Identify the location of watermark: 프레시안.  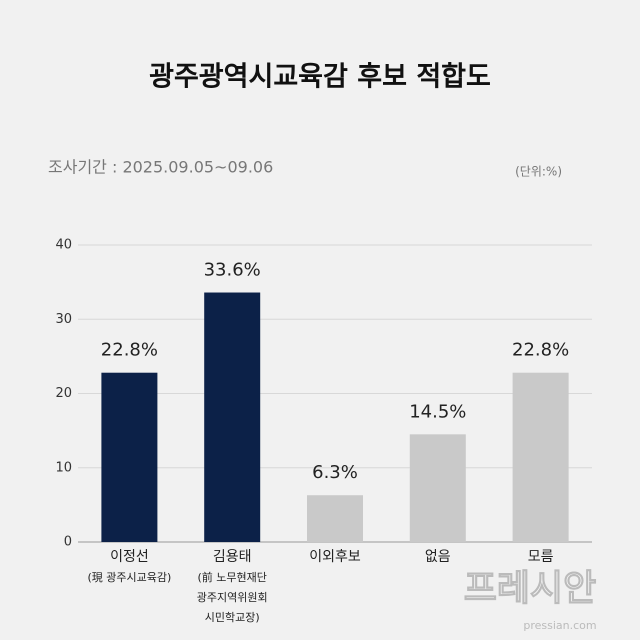
(530, 588).